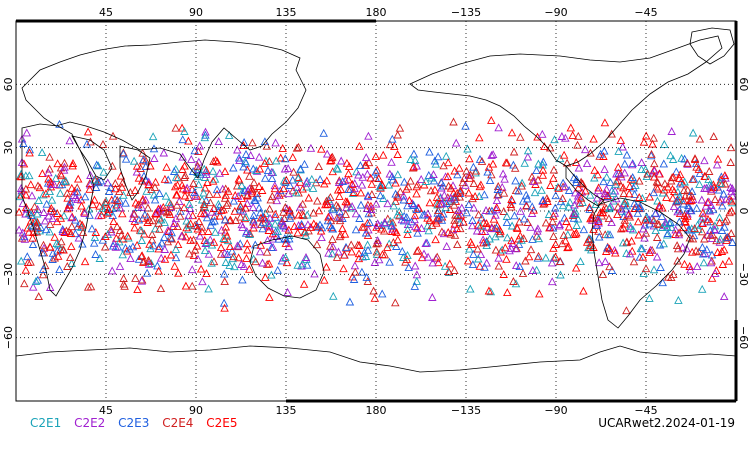  I want to click on lat-tick-label-left: 60, so click(8, 84).